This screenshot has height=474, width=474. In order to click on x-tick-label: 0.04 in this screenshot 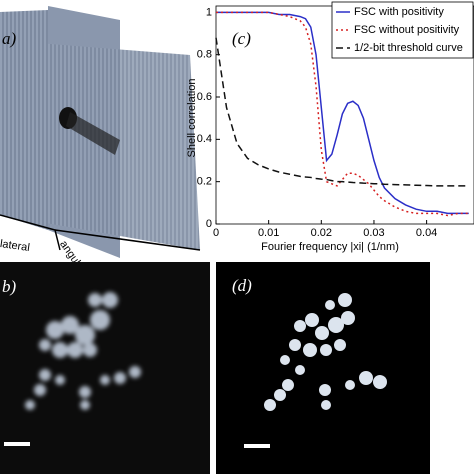, I will do `click(426, 233)`.